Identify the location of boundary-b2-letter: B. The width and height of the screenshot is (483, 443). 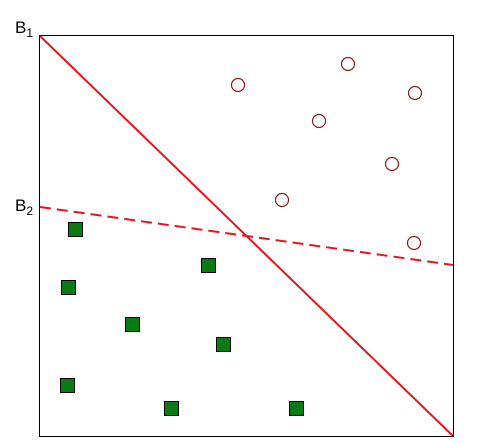
(20, 205).